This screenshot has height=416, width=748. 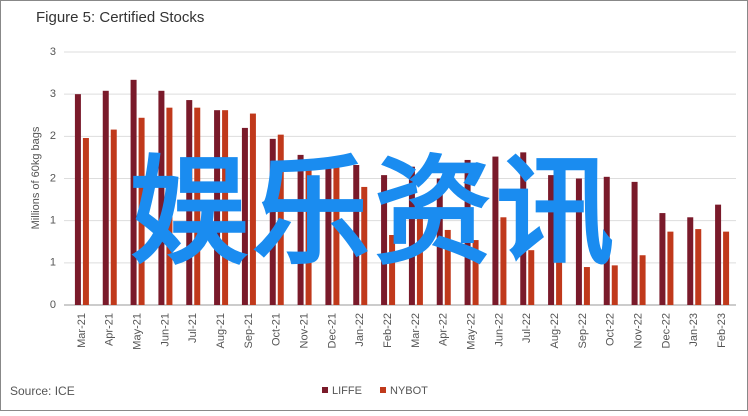 What do you see at coordinates (137, 331) in the screenshot?
I see `x-tick-label: May-21` at bounding box center [137, 331].